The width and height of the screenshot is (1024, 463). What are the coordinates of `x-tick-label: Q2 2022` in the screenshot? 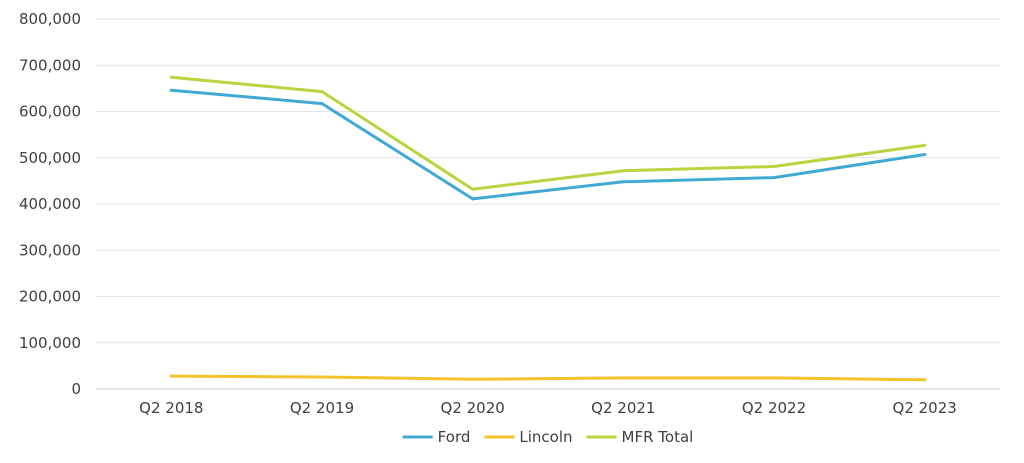 It's located at (774, 408).